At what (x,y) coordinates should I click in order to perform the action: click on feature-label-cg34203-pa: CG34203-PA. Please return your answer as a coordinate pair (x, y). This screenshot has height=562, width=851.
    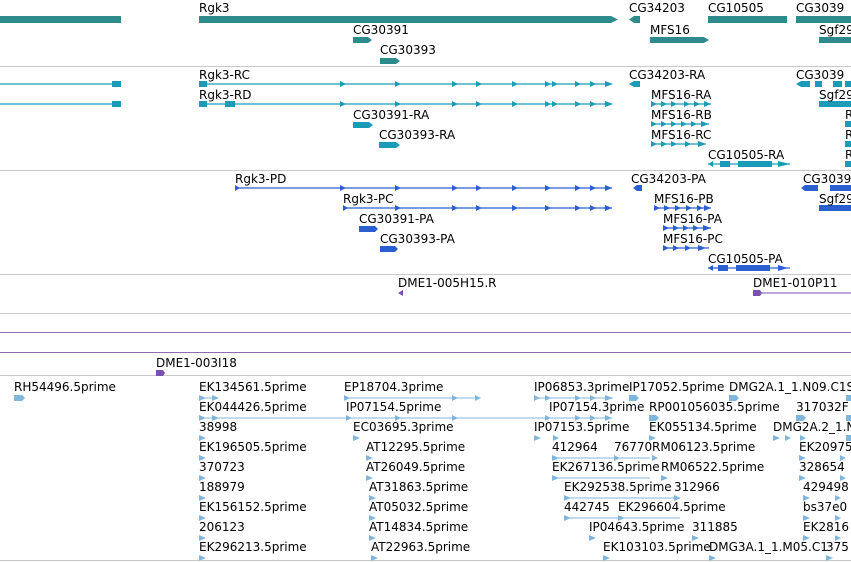
    Looking at the image, I should click on (668, 179).